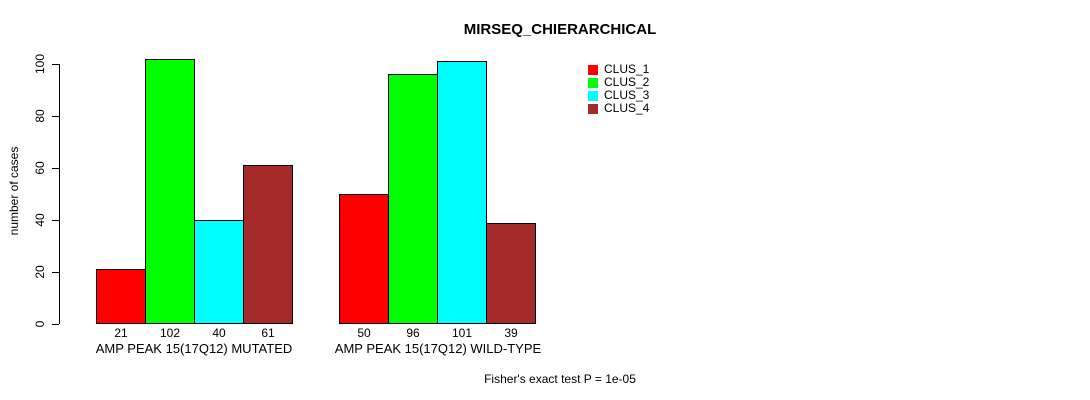 This screenshot has height=400, width=1090. What do you see at coordinates (59, 194) in the screenshot?
I see `y-axis-line` at bounding box center [59, 194].